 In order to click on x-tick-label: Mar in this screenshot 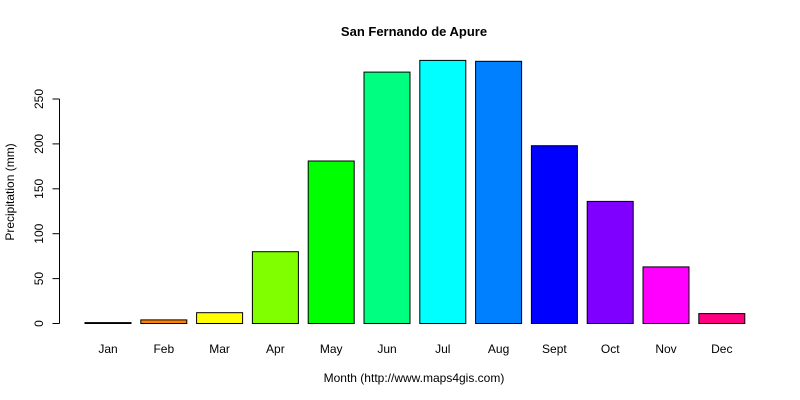, I will do `click(219, 349)`.